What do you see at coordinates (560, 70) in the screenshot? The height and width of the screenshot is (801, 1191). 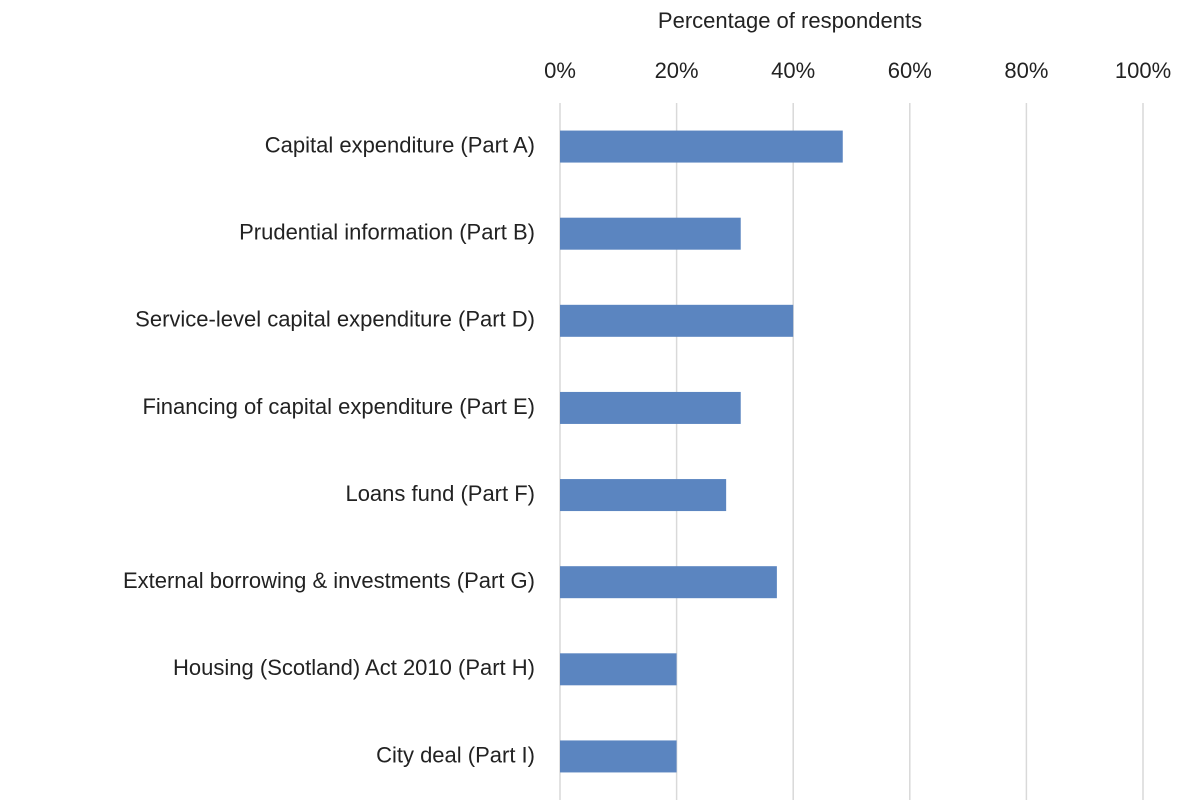 I see `x-tick-label: 0%` at bounding box center [560, 70].